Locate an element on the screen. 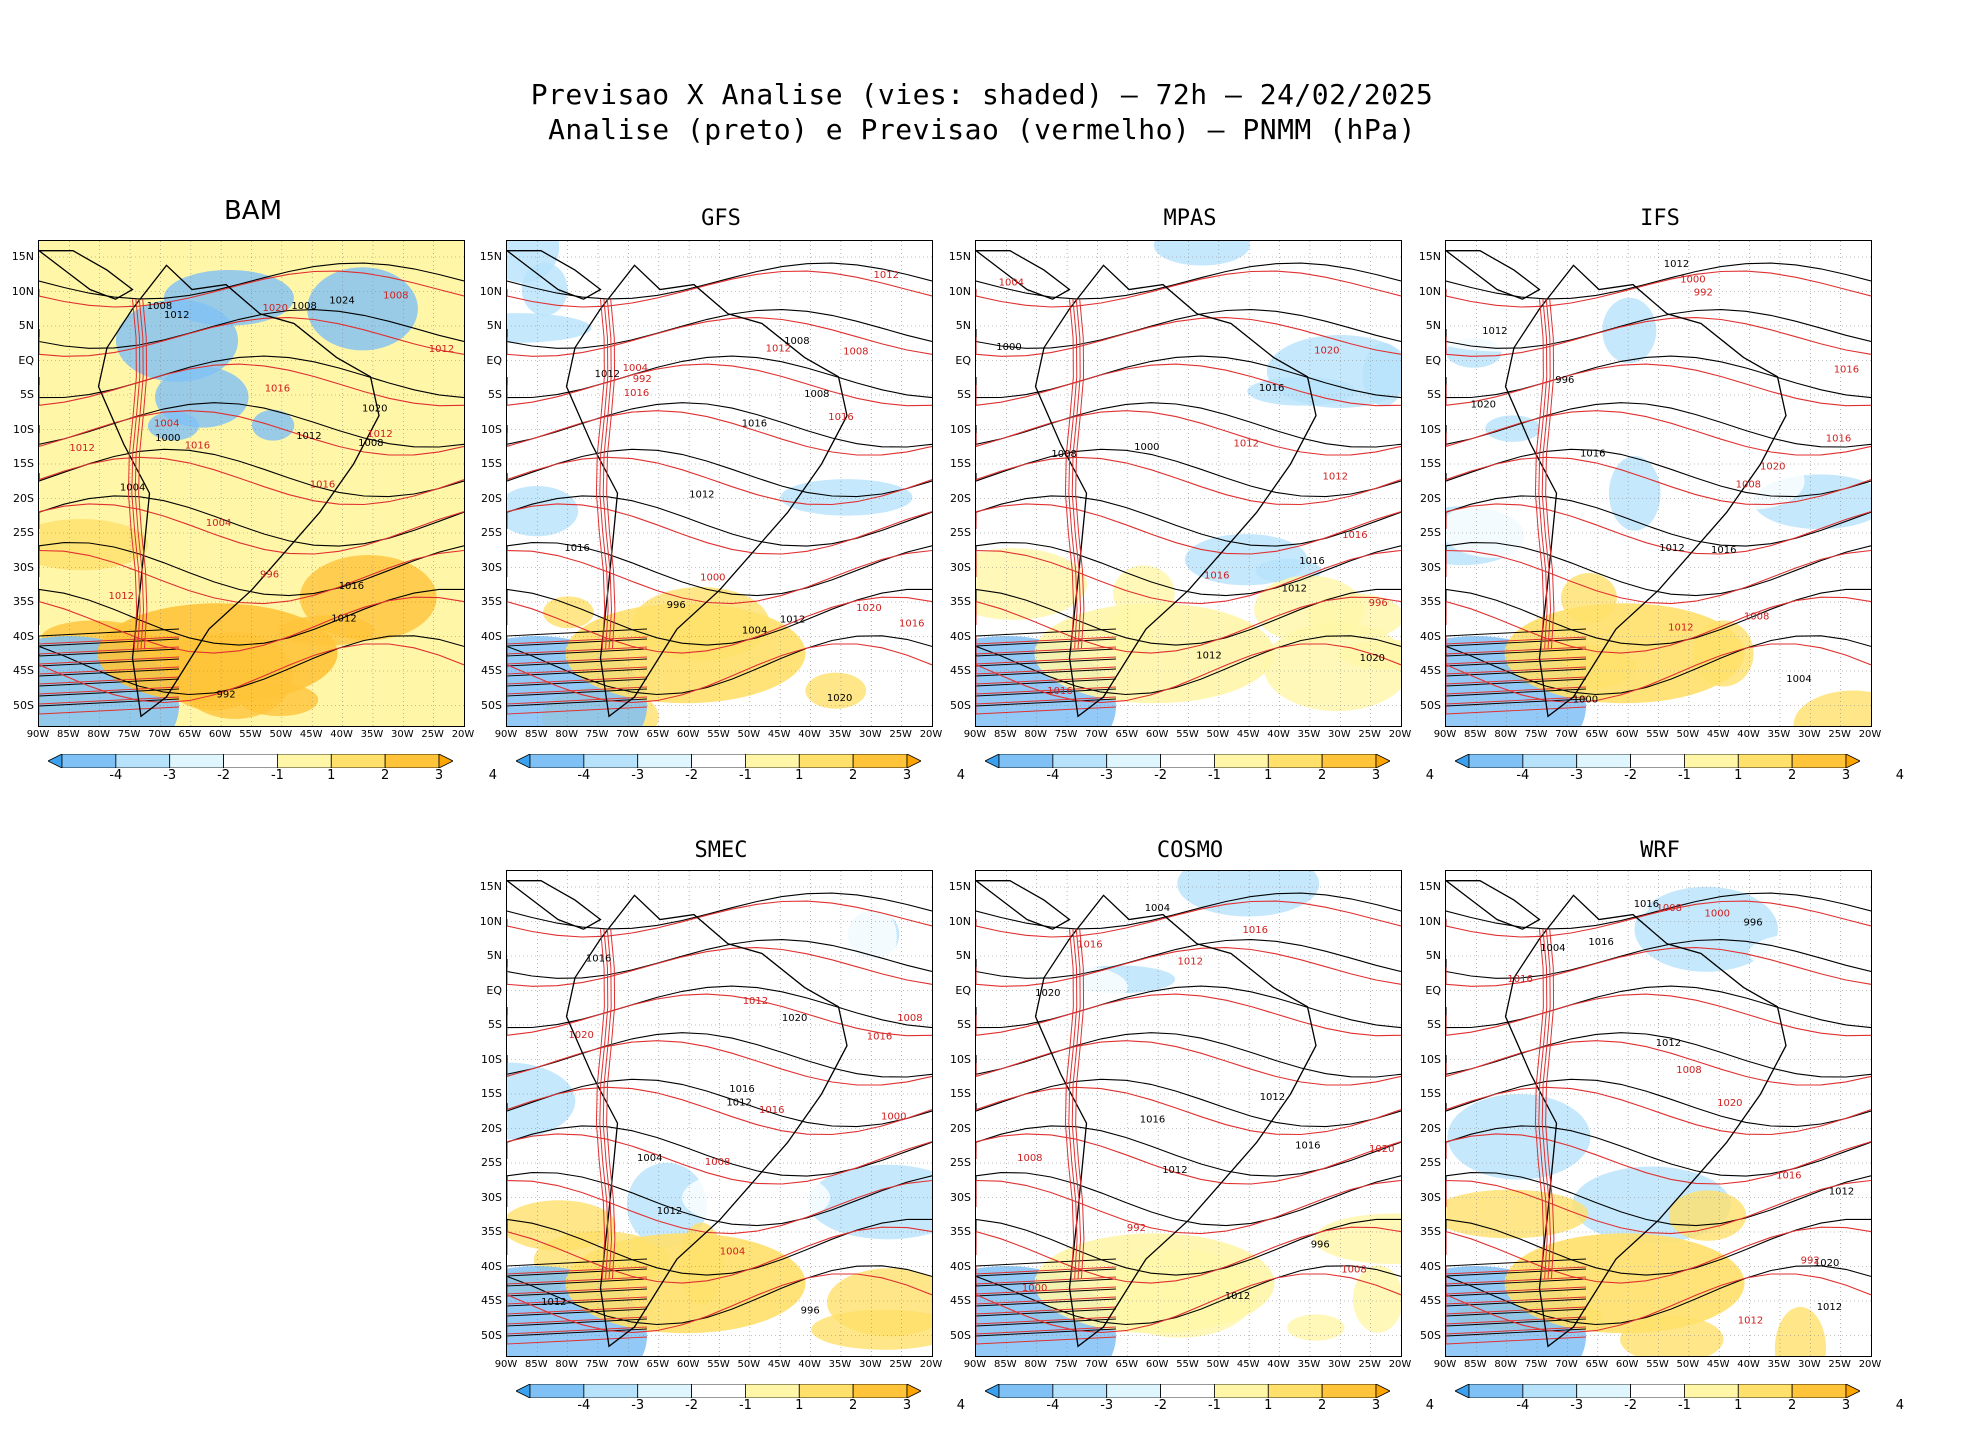  lat-label: 15N is located at coordinates (959, 886).